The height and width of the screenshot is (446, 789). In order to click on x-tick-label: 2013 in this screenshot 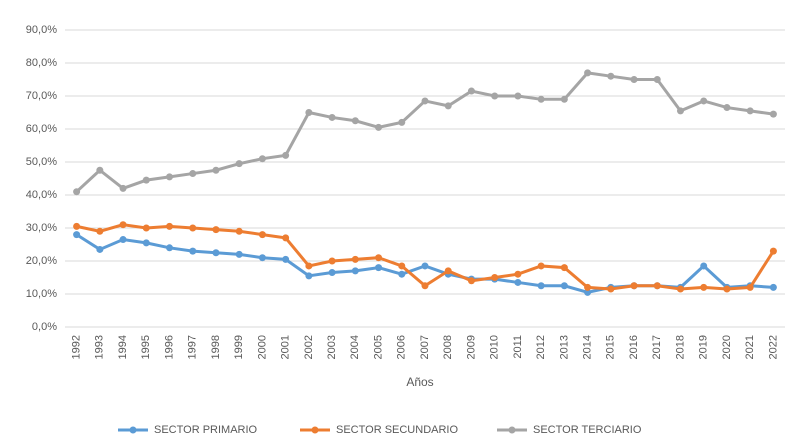, I will do `click(564, 347)`.